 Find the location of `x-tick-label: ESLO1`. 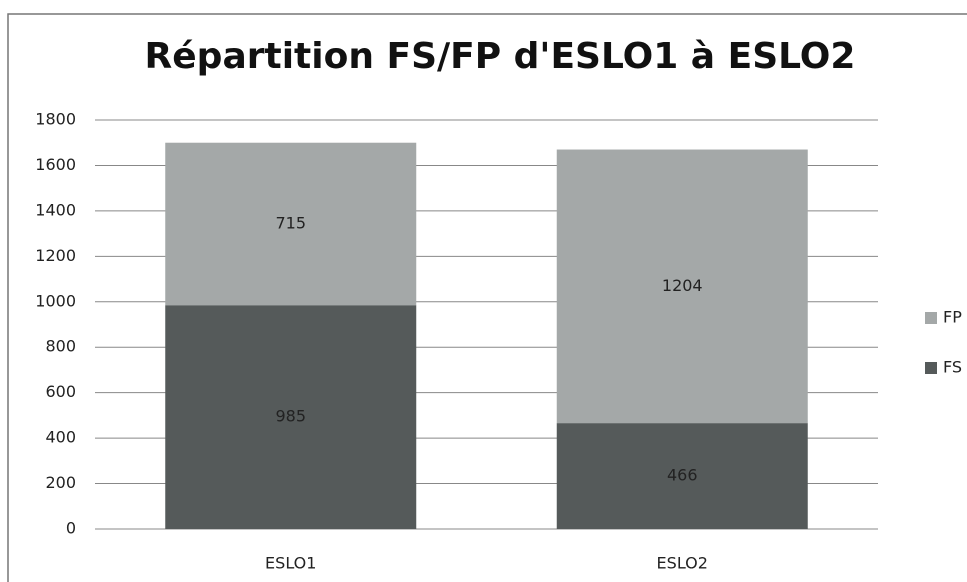

x-tick-label: ESLO1 is located at coordinates (290, 563).